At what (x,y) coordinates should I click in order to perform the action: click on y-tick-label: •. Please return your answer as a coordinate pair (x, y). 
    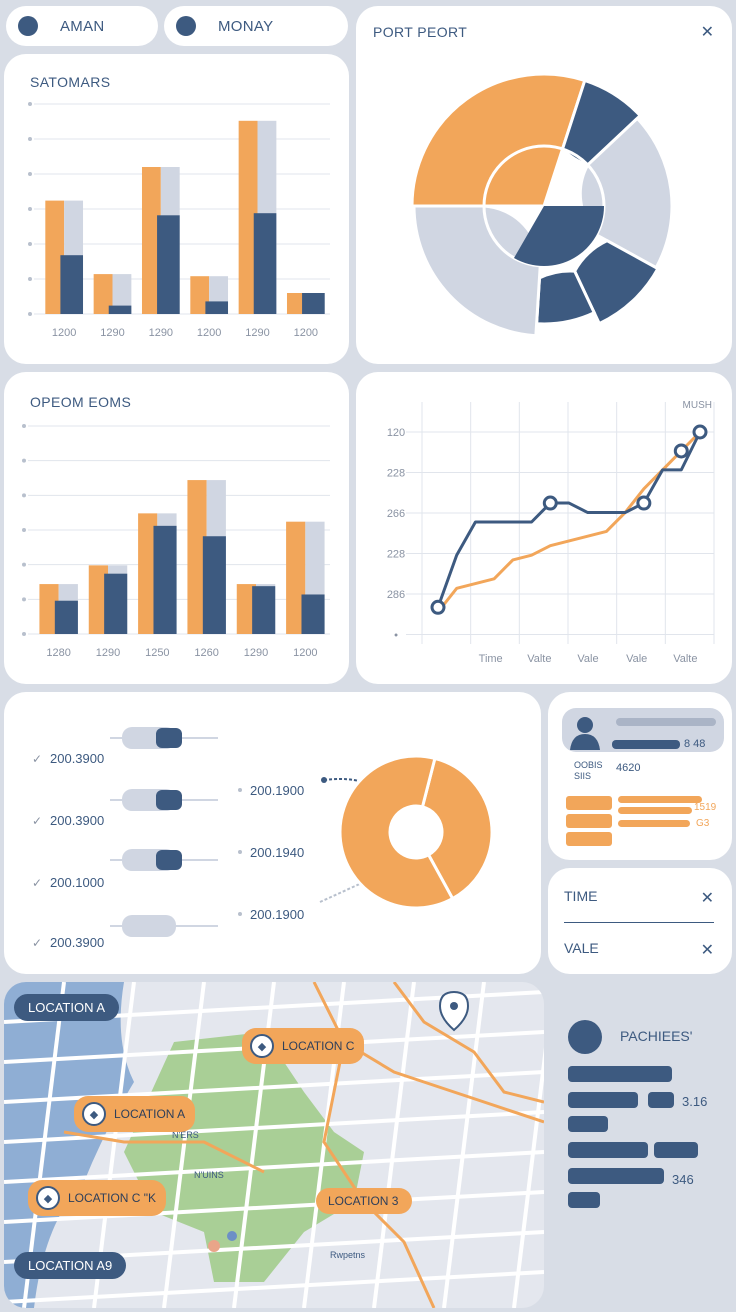
    Looking at the image, I should click on (396, 636).